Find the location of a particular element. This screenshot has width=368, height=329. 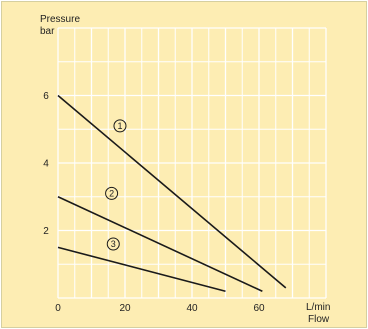

y-axis-title-line2: bar is located at coordinates (47, 31).